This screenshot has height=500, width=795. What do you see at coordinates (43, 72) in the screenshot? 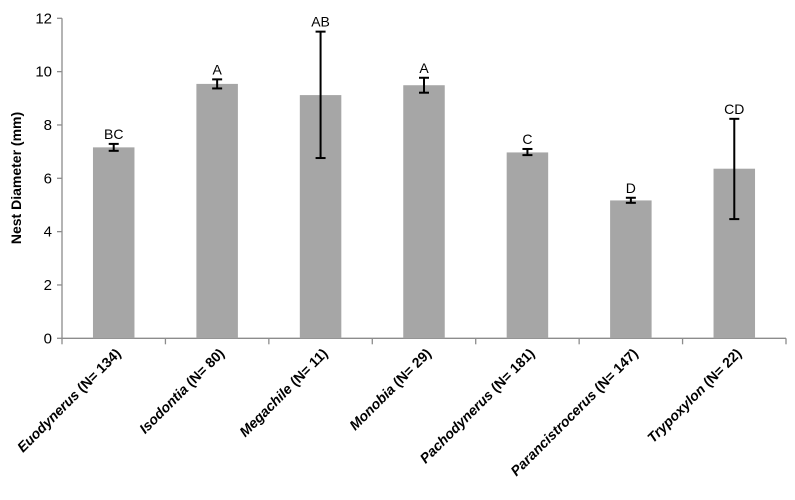
I see `y-tick-label: 10` at bounding box center [43, 72].